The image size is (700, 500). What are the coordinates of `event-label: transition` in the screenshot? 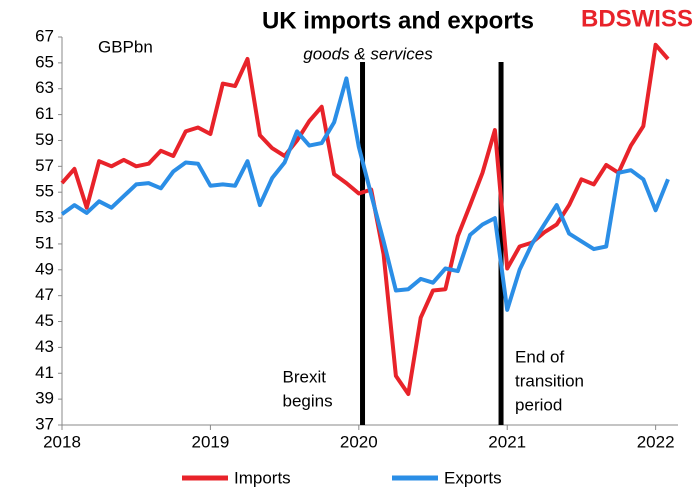 It's located at (549, 380).